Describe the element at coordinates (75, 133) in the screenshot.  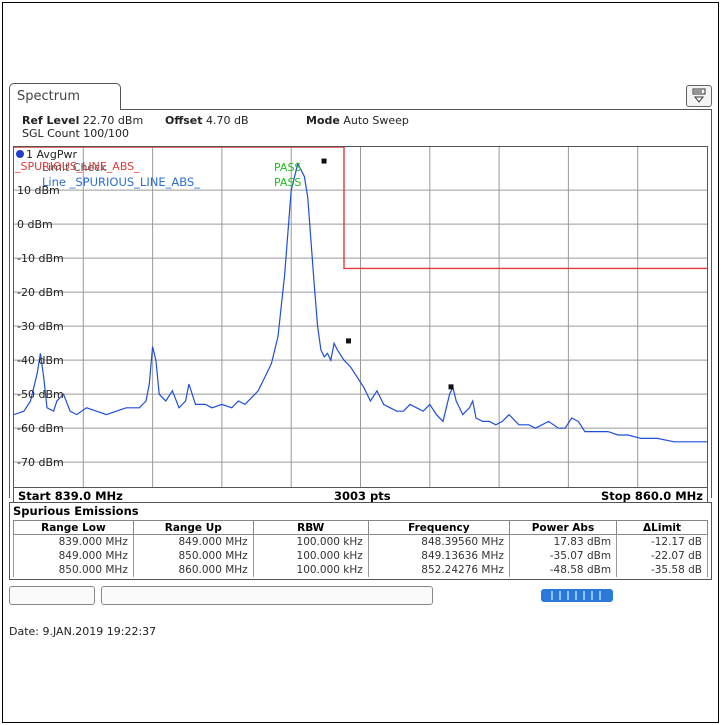
I see `sgl-count: SGL Count 100/100` at that location.